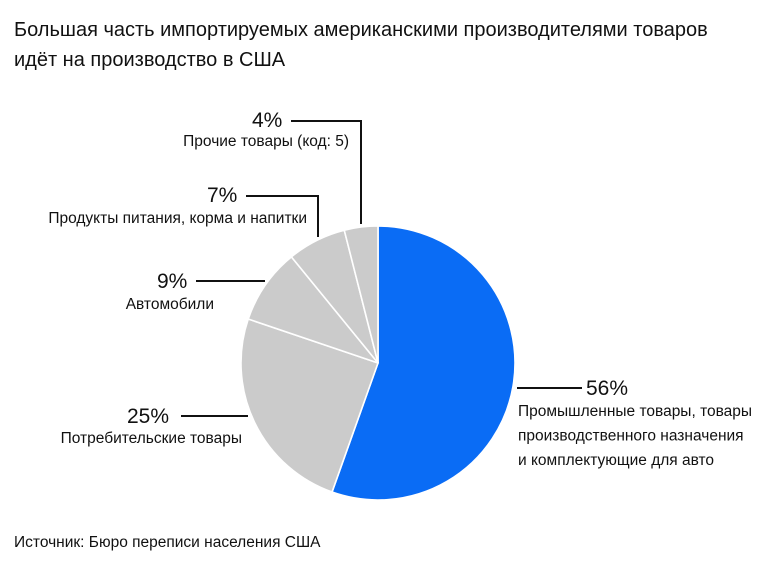  I want to click on slice-value-label: 9%, so click(172, 281).